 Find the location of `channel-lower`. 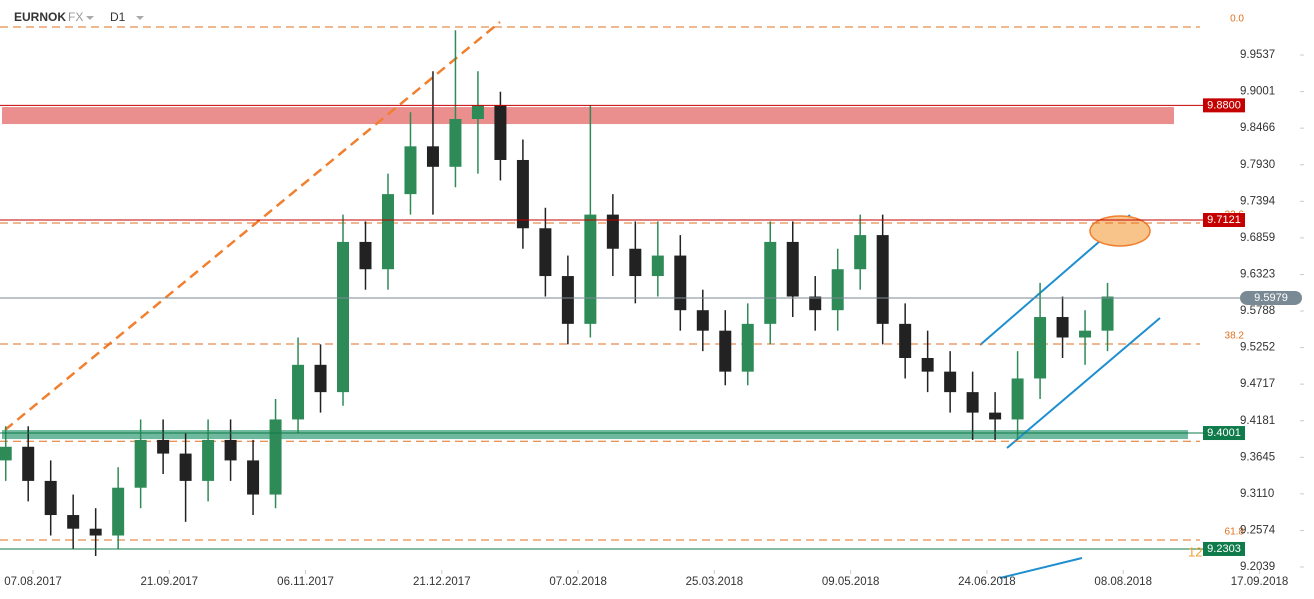

channel-lower is located at coordinates (1083, 383).